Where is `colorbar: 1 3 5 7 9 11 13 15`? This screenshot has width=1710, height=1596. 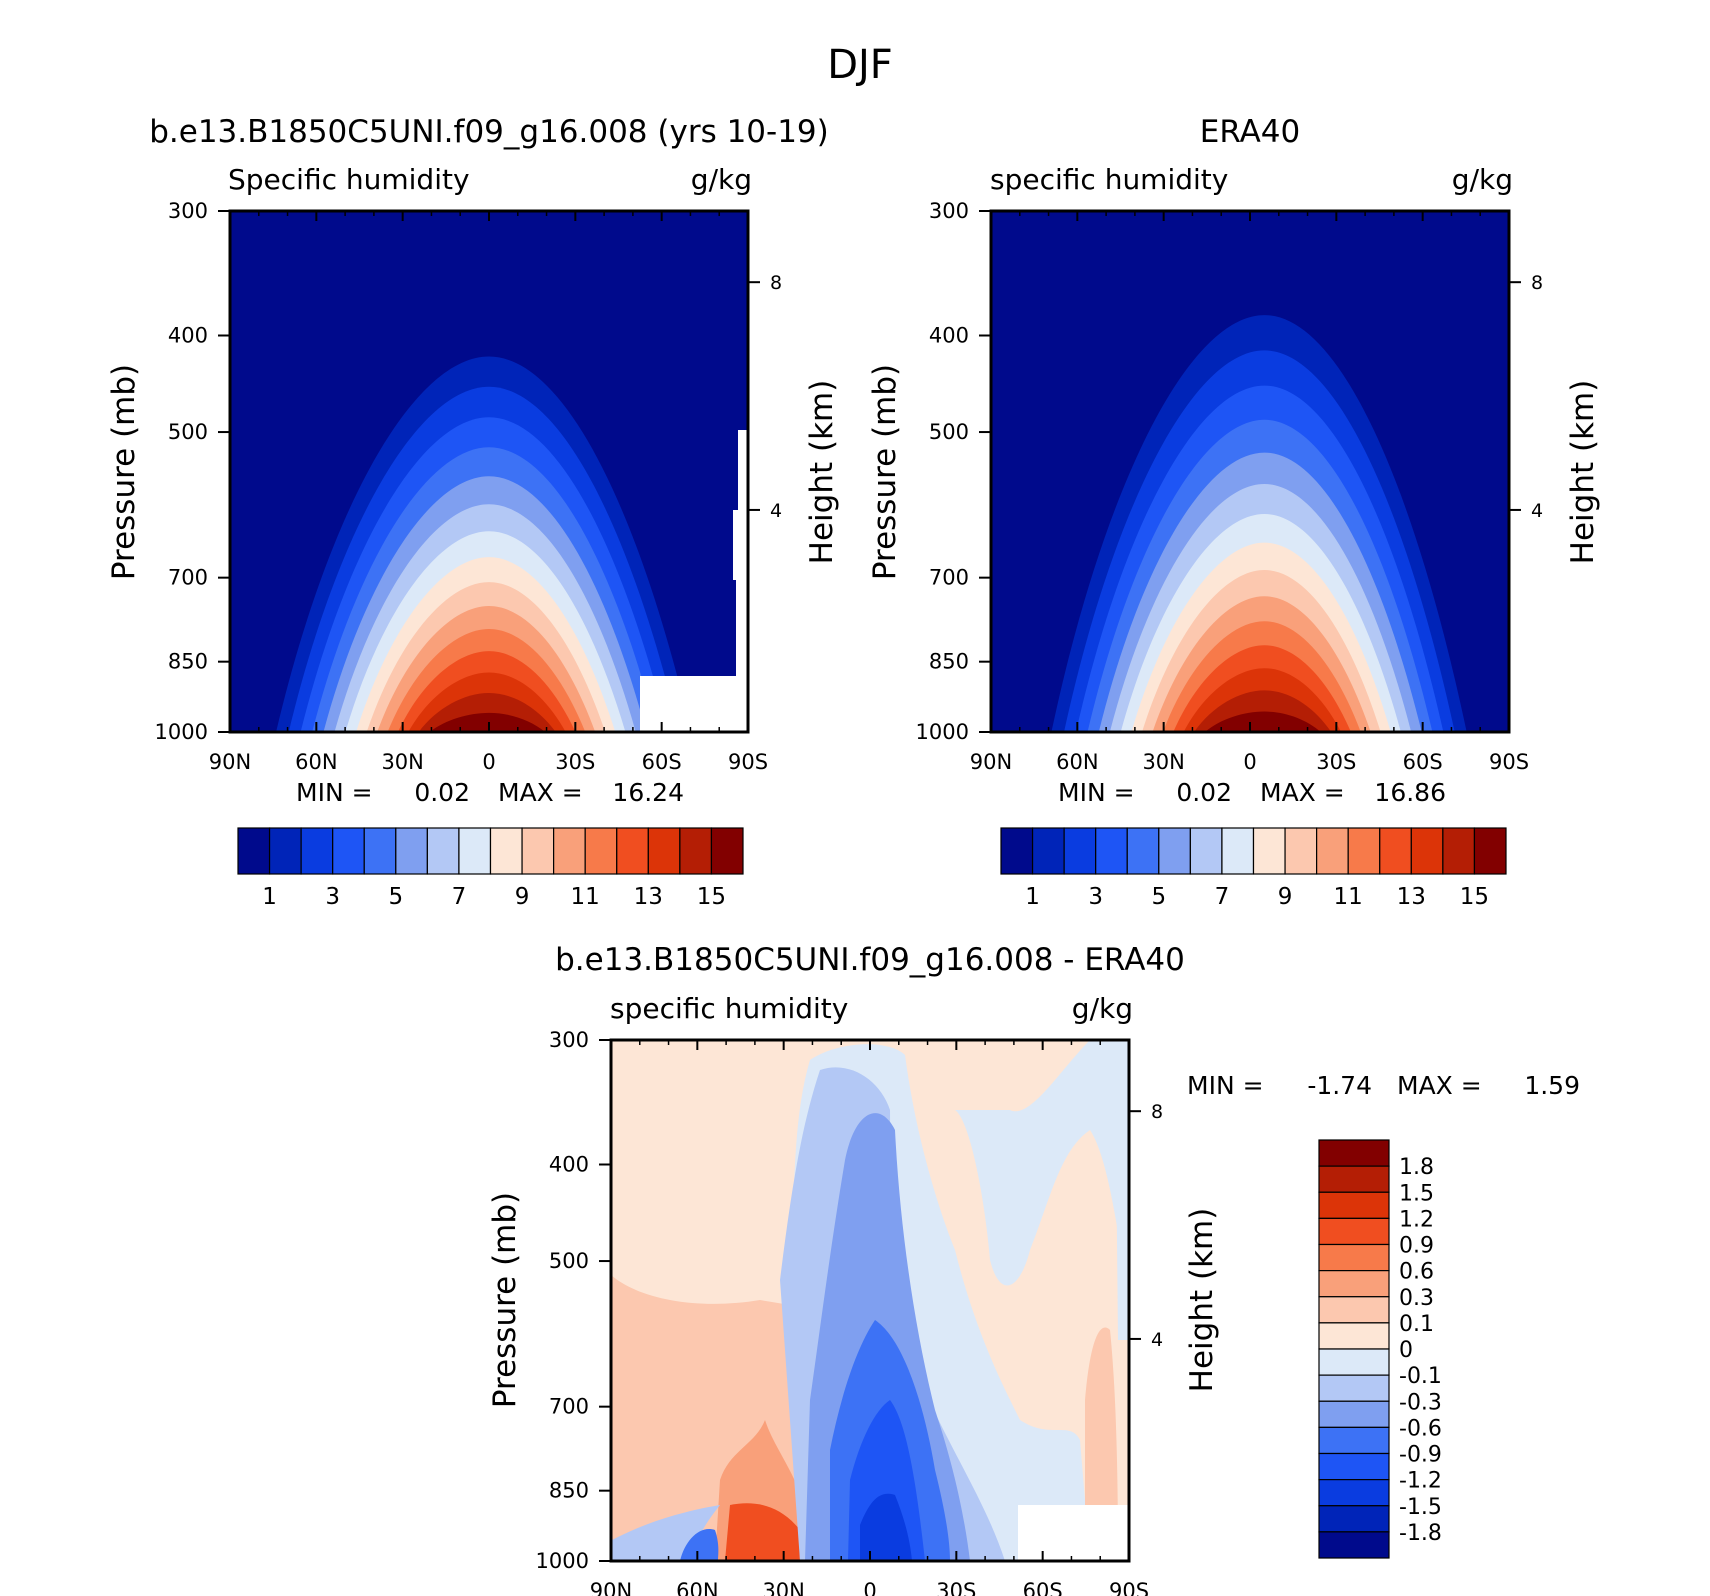
colorbar: 1 3 5 7 9 11 13 15 is located at coordinates (490, 868).